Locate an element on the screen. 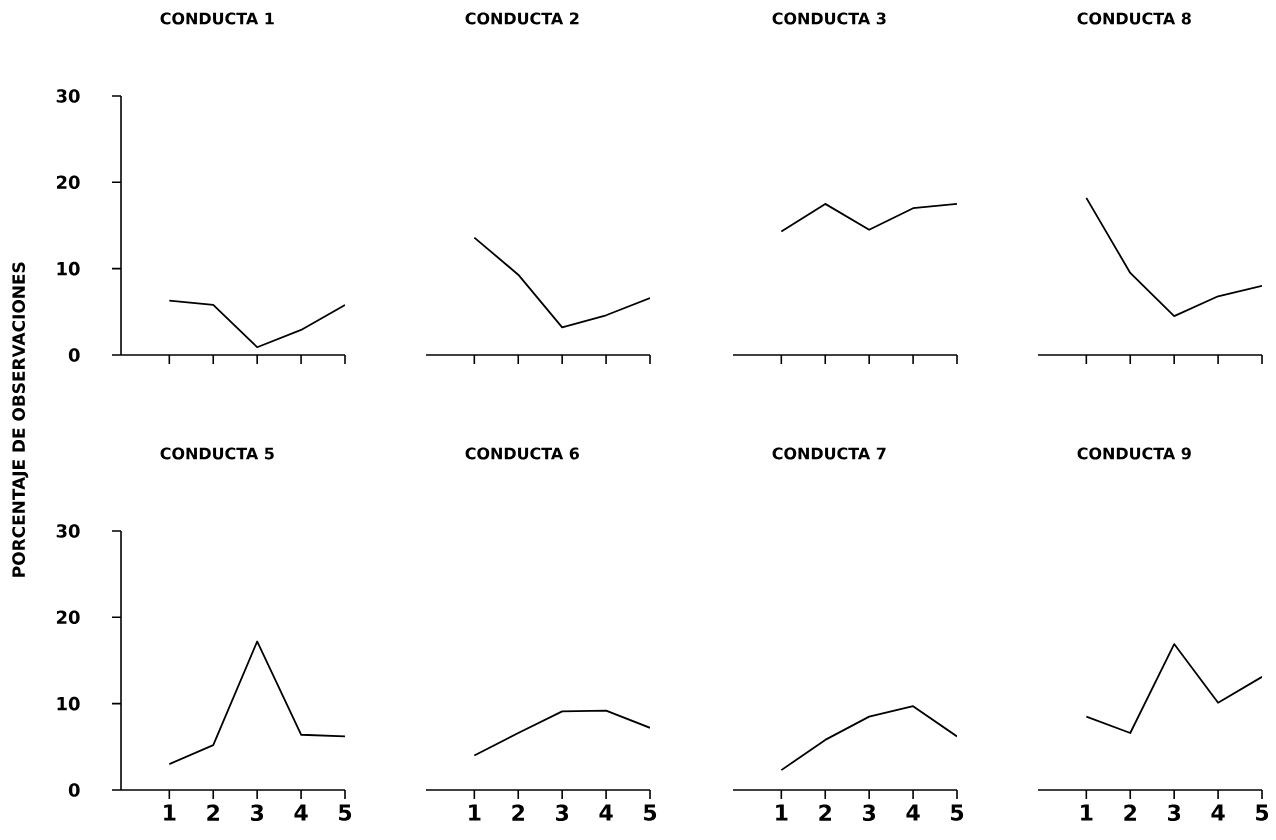  chart-title: CONDUCTA 1 is located at coordinates (217, 18).